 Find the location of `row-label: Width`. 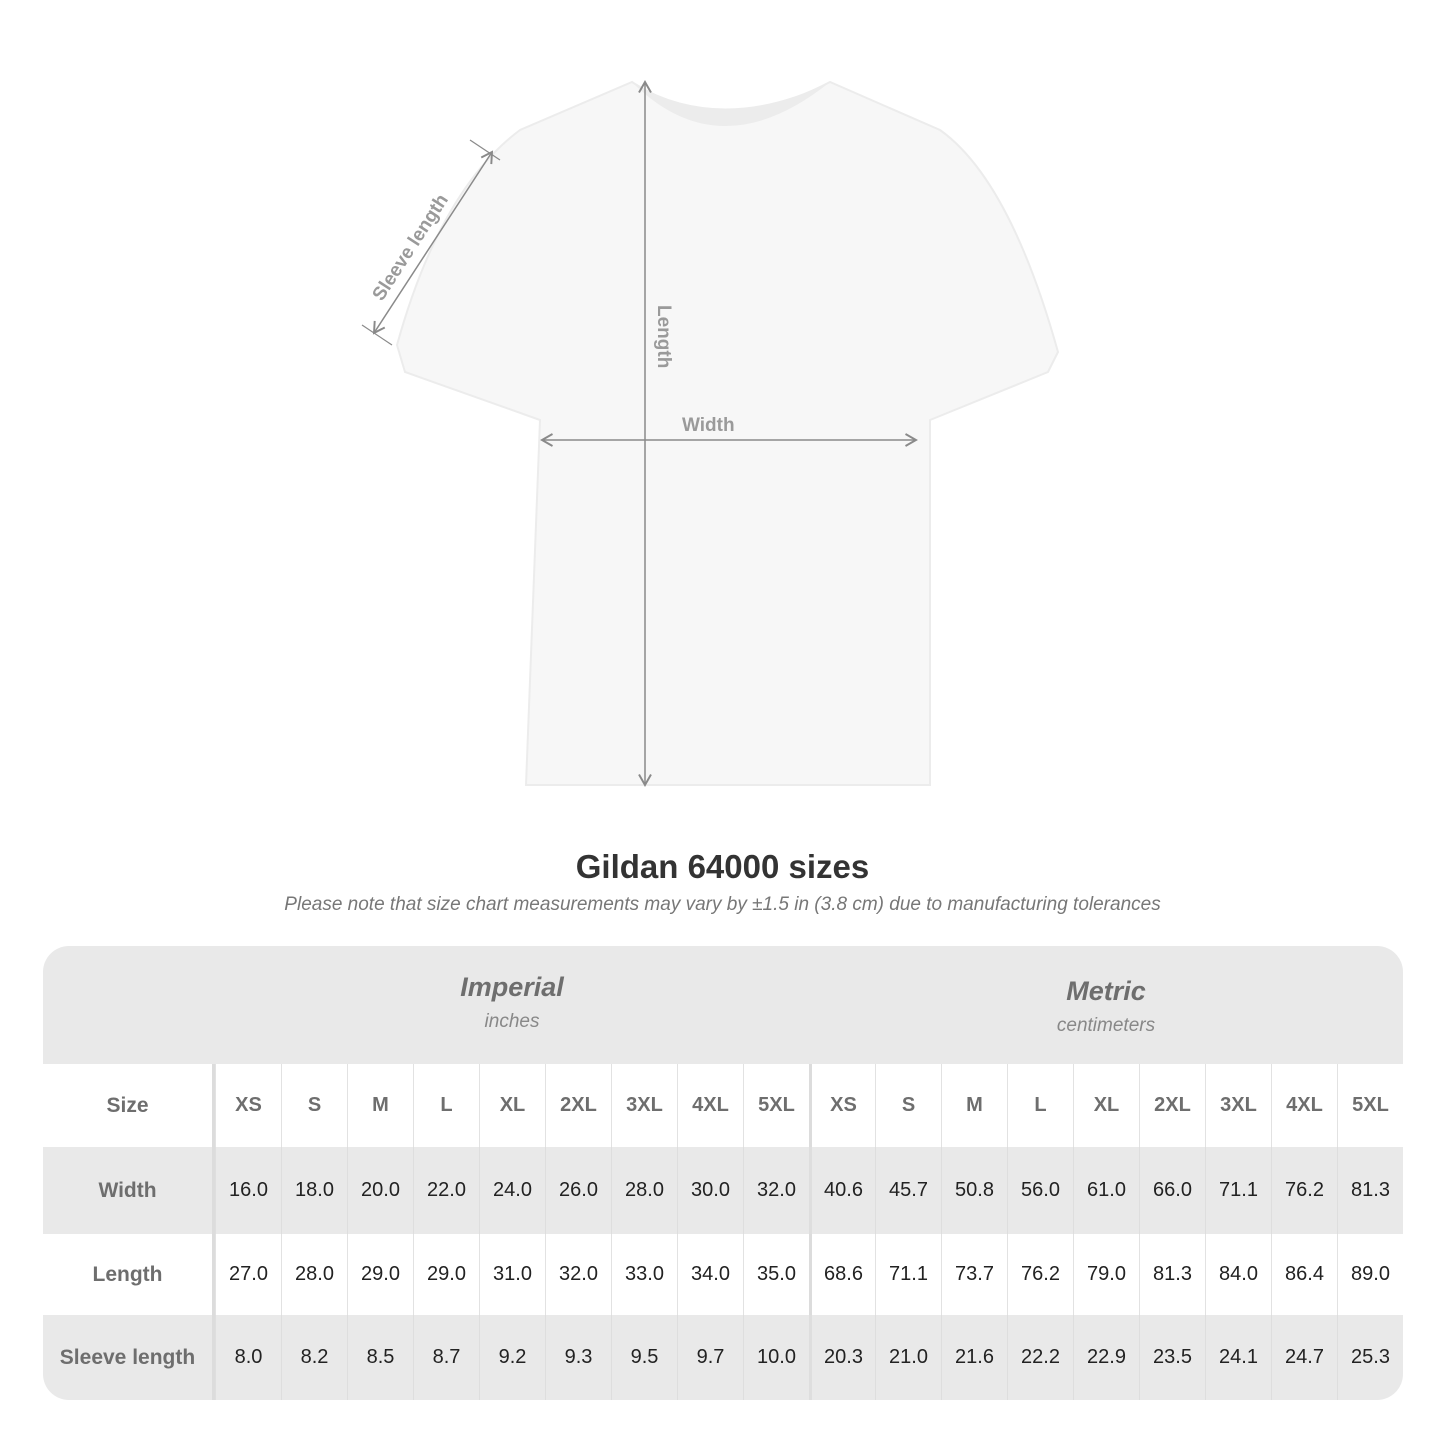

row-label: Width is located at coordinates (129, 1190).